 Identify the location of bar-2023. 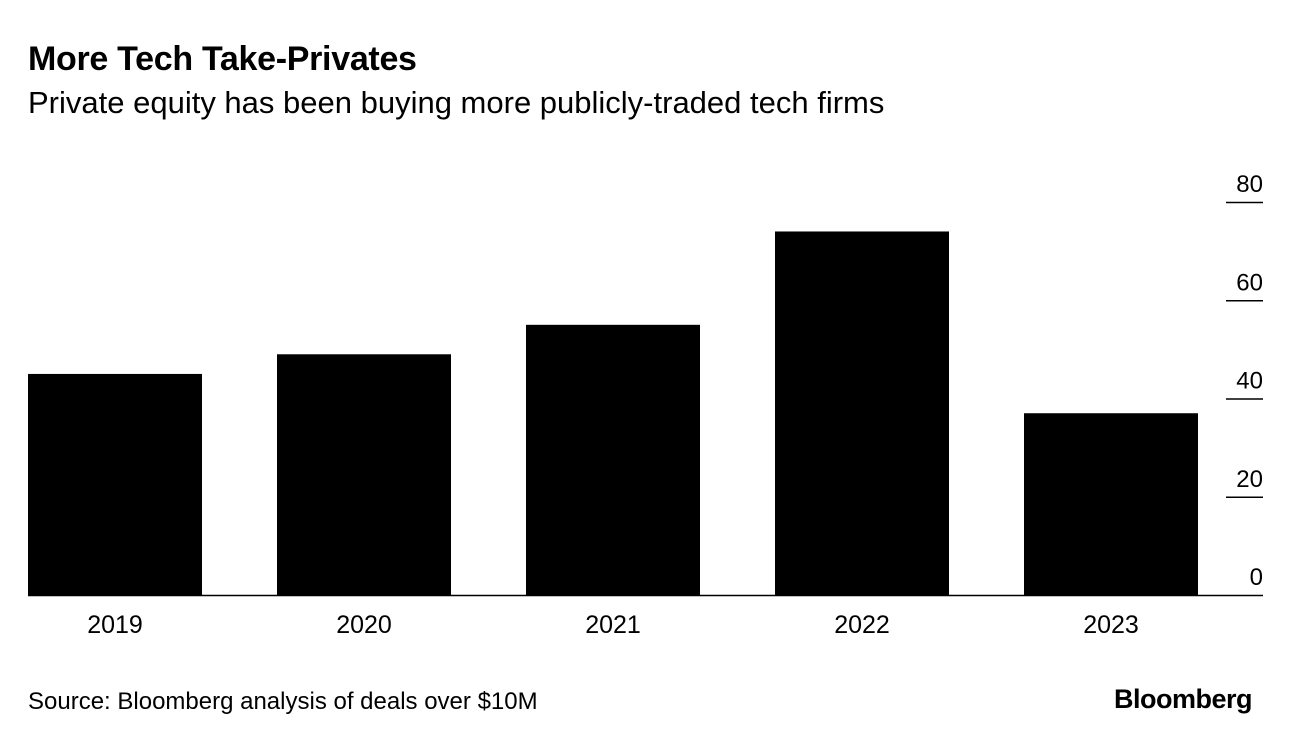
(1111, 504).